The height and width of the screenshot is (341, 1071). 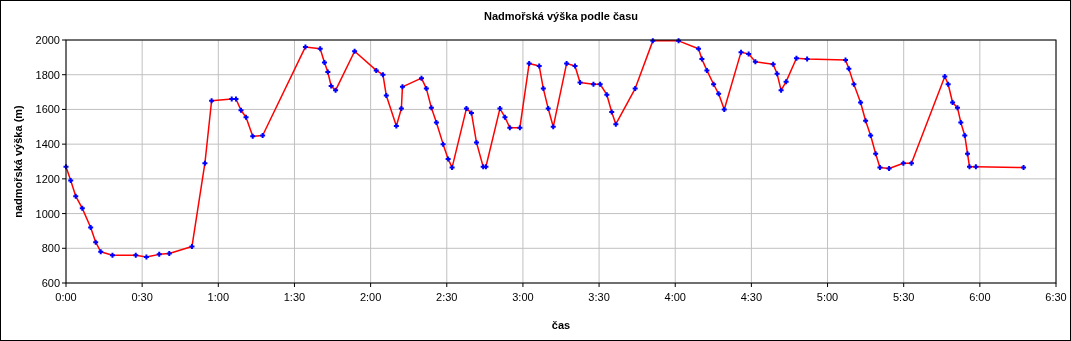 What do you see at coordinates (218, 297) in the screenshot?
I see `x-tick-label: 1:00` at bounding box center [218, 297].